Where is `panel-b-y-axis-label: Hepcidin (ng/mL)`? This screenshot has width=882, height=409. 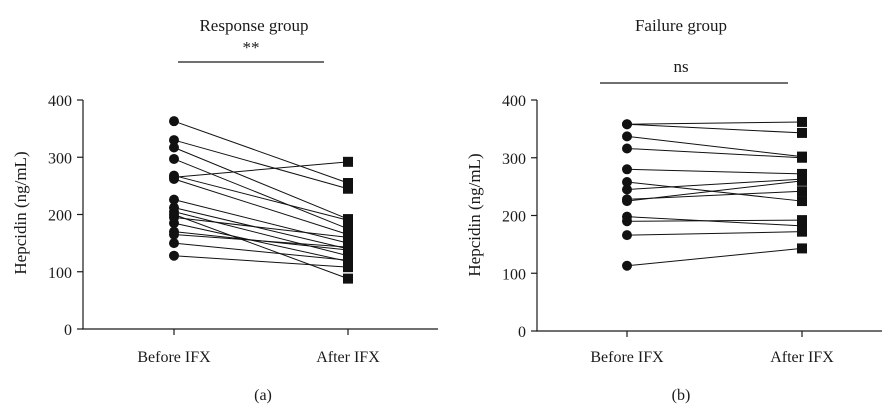
panel-b-y-axis-label: Hepcidin (ng/mL) is located at coordinates (474, 214).